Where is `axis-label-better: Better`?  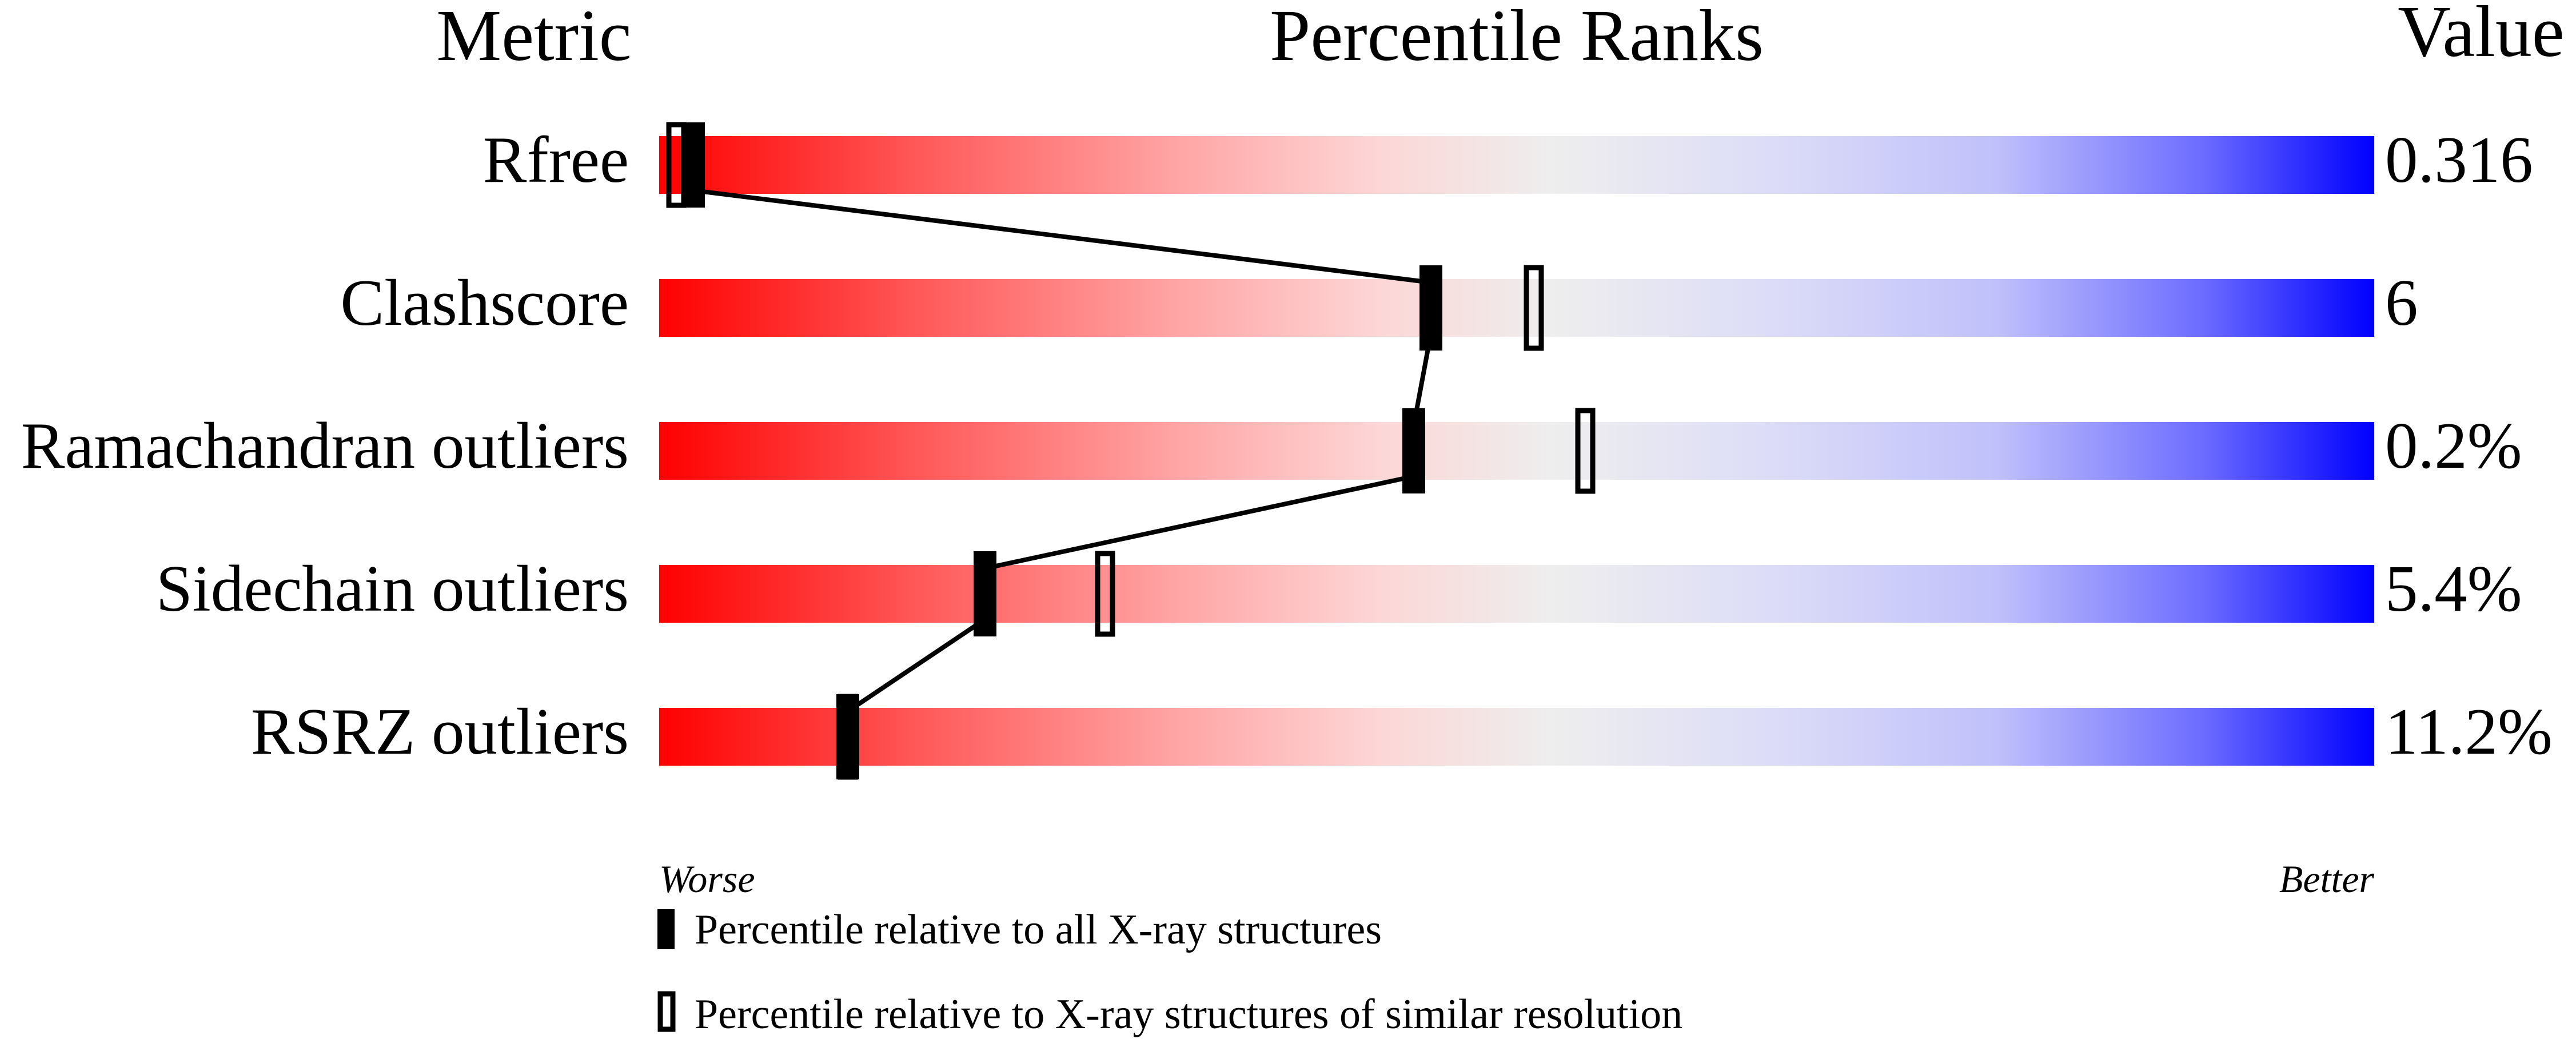 axis-label-better: Better is located at coordinates (2327, 879).